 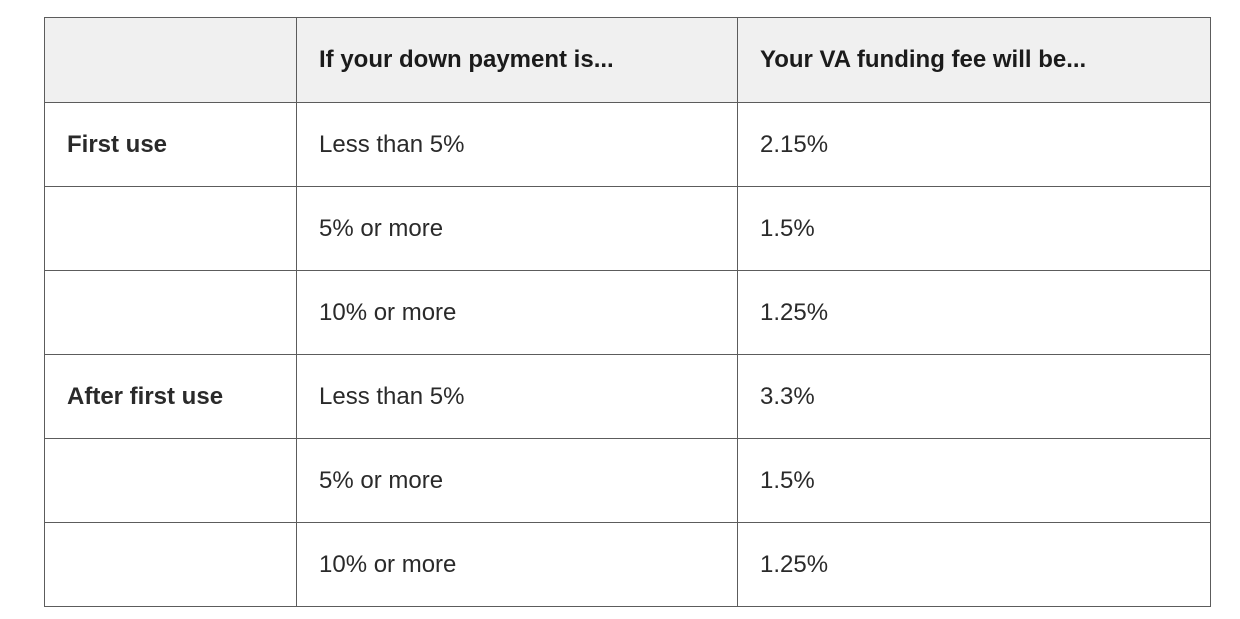 What do you see at coordinates (974, 144) in the screenshot?
I see `funding-fee-cell: 2.15%` at bounding box center [974, 144].